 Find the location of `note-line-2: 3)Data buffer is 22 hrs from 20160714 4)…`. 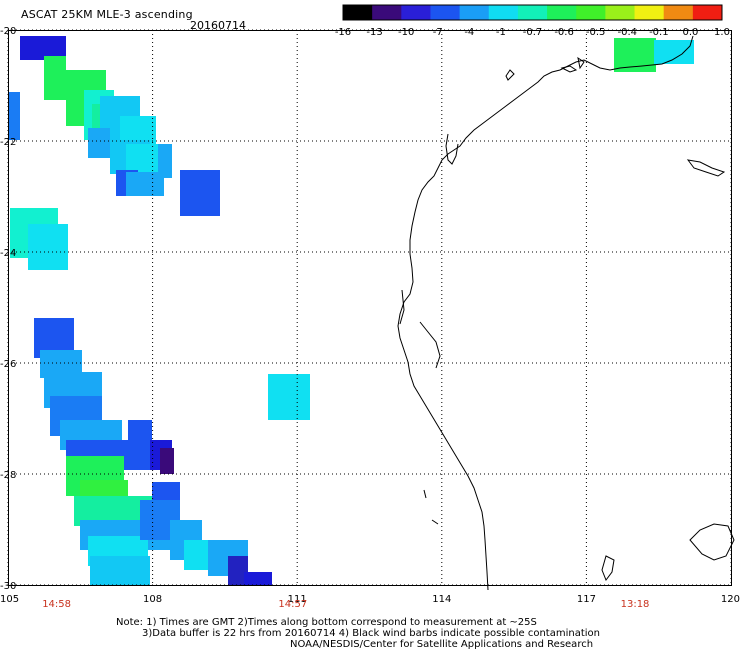

note-line-2: 3)Data buffer is 22 hrs from 20160714 4)… is located at coordinates (371, 633).